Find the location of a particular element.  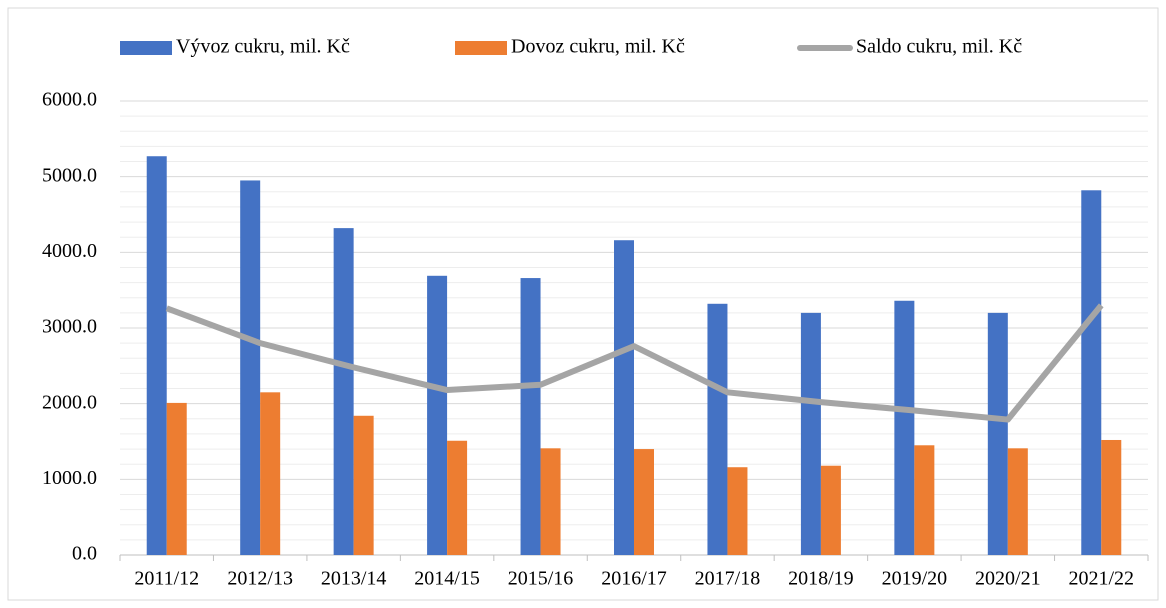

x-tick-label: 2019/20 is located at coordinates (915, 579).